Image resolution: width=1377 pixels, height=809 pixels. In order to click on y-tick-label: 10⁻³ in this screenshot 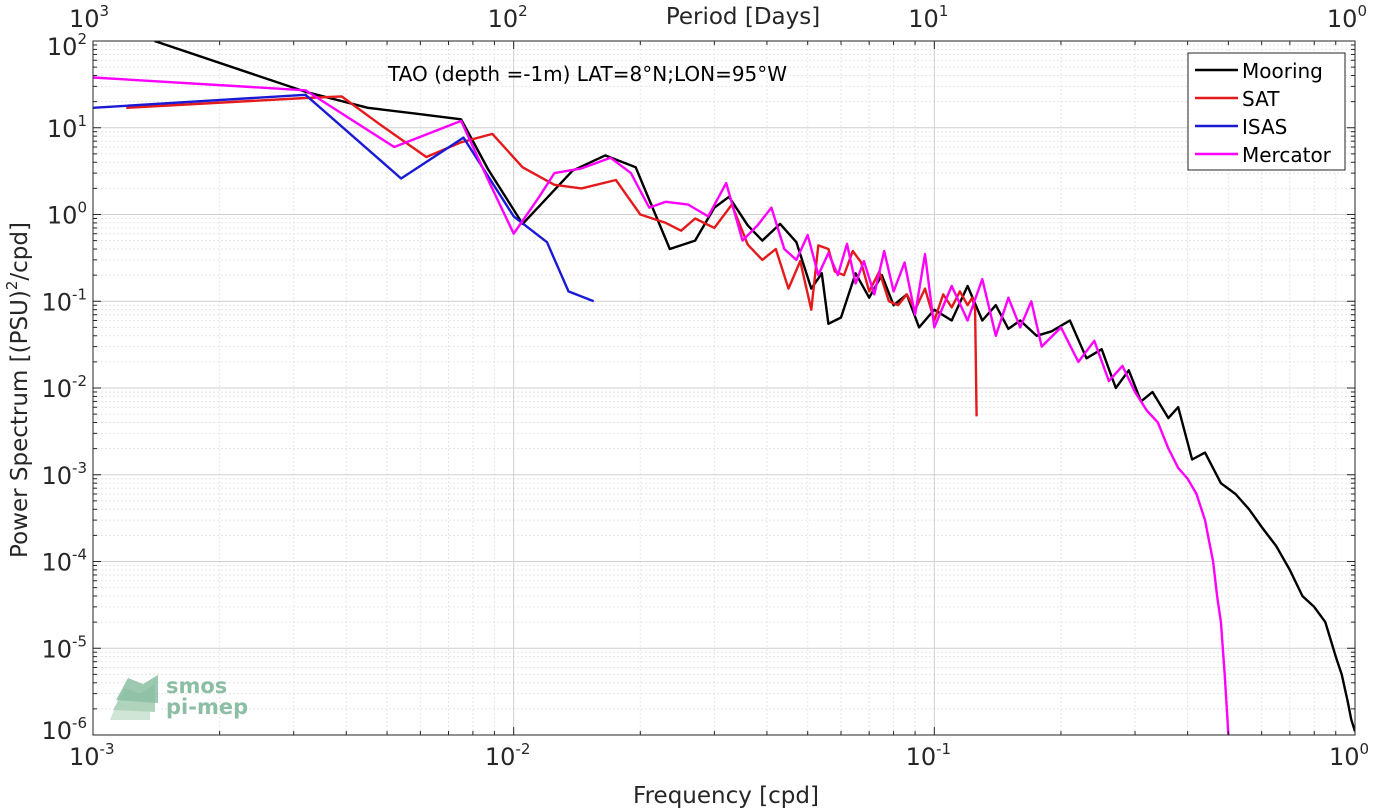, I will do `click(64, 474)`.